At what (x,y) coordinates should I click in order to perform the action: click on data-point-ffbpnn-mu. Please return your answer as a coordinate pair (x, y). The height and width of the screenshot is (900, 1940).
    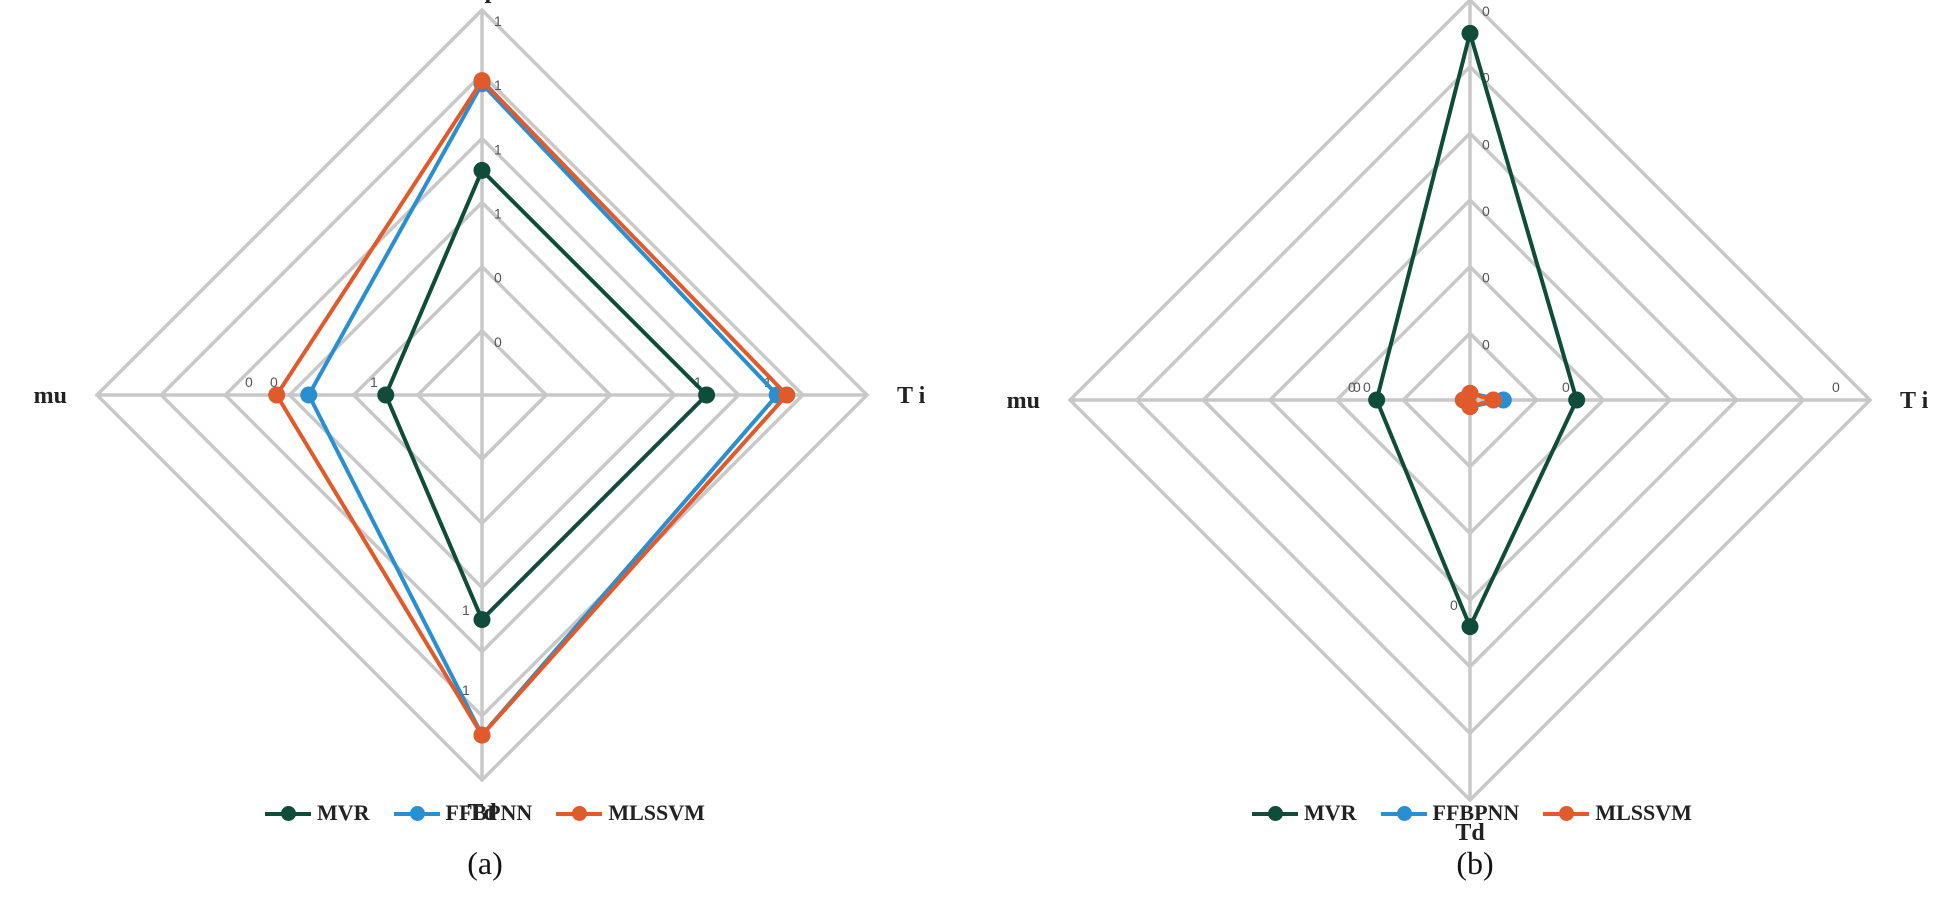
    Looking at the image, I should click on (309, 395).